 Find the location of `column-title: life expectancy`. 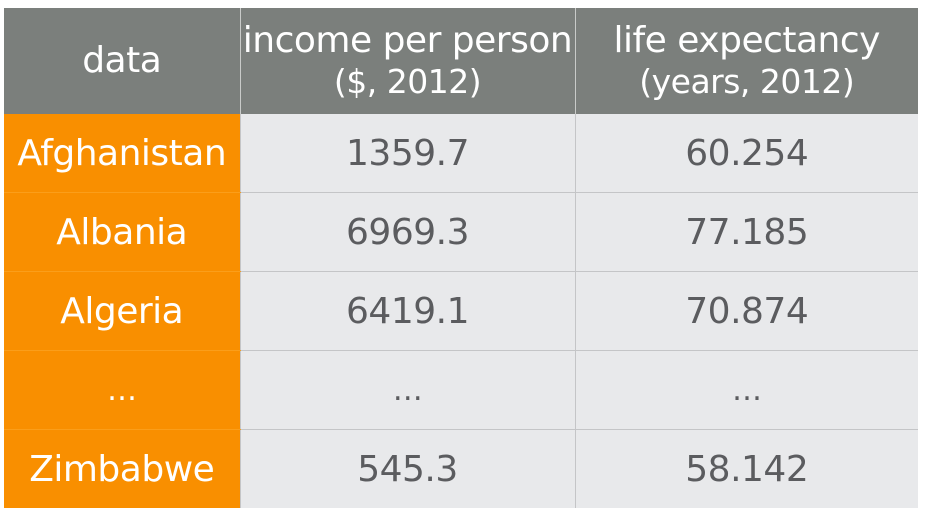

column-title: life expectancy is located at coordinates (747, 40).